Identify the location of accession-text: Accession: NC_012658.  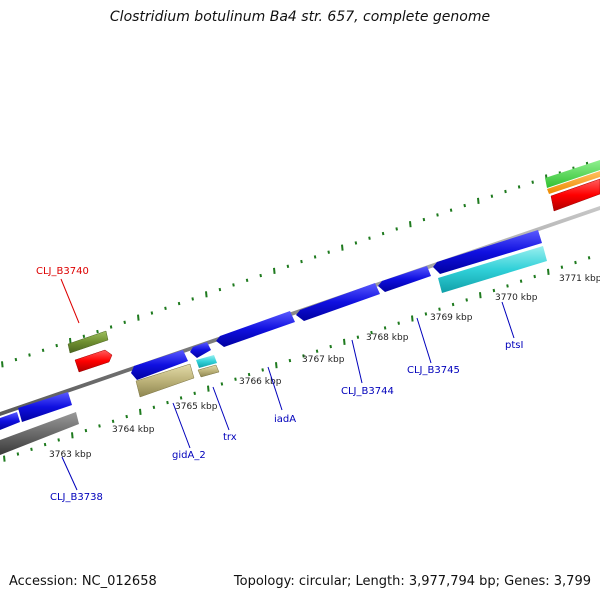
(83, 581).